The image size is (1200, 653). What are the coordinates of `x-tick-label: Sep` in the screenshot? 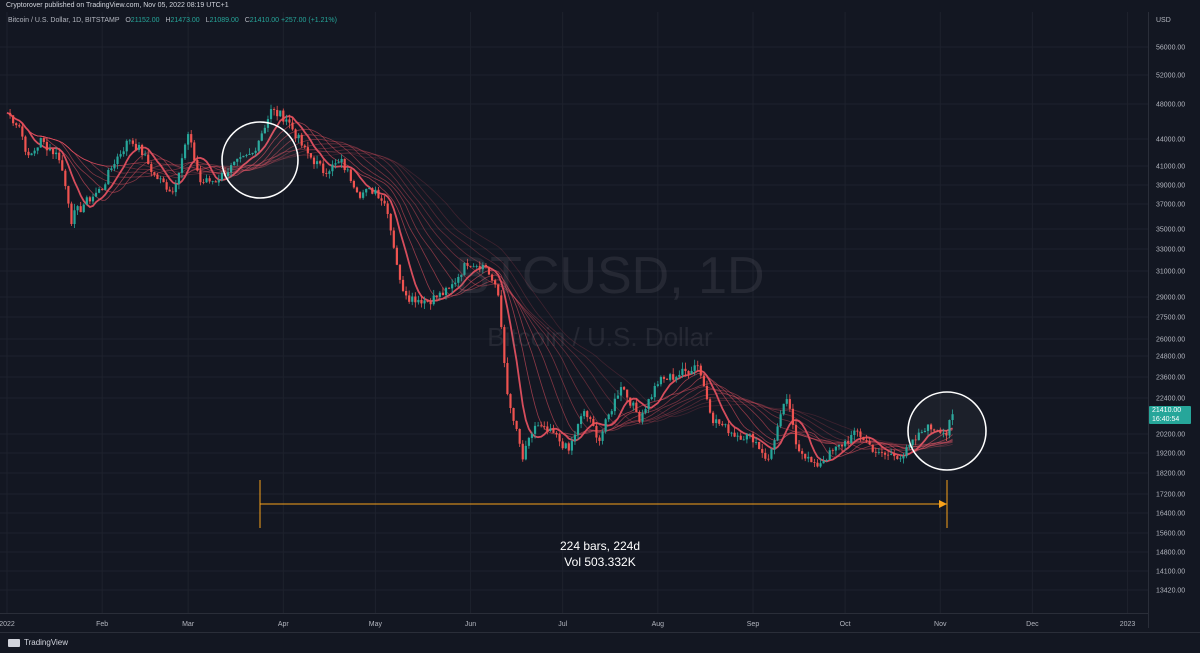 It's located at (753, 624).